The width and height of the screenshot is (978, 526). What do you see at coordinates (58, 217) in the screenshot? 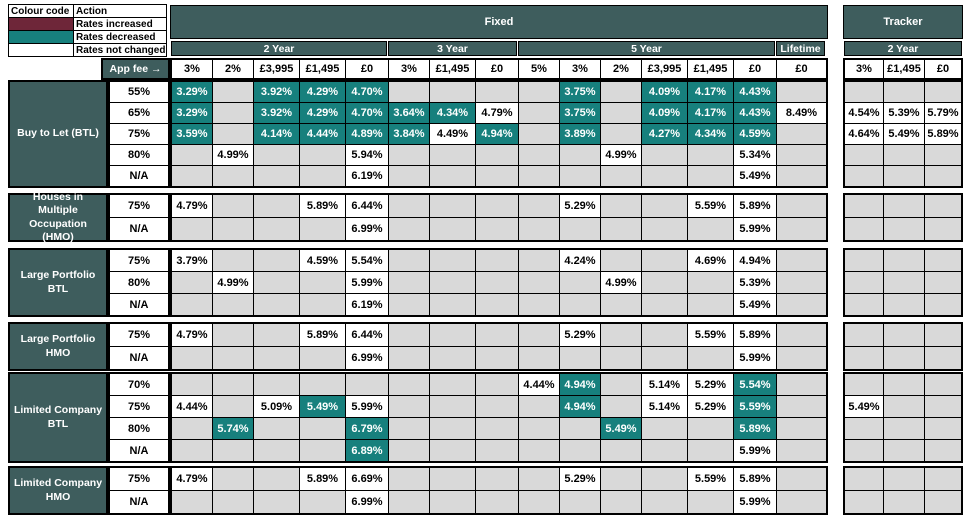
I see `section-label-houses-in-multiple-occupation-hmo: Houses in Multiple Occupation (HMO)` at bounding box center [58, 217].